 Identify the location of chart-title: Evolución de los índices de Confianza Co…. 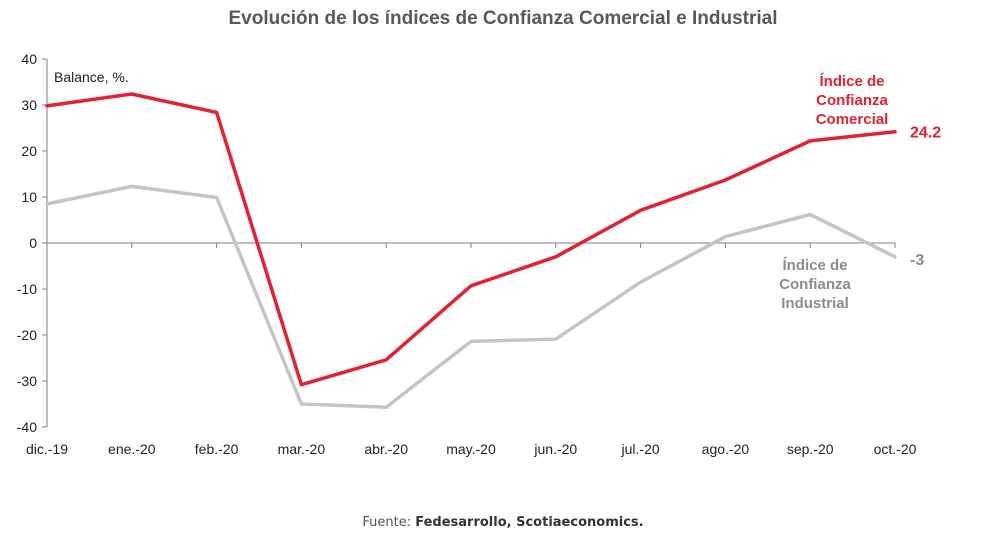
(503, 18).